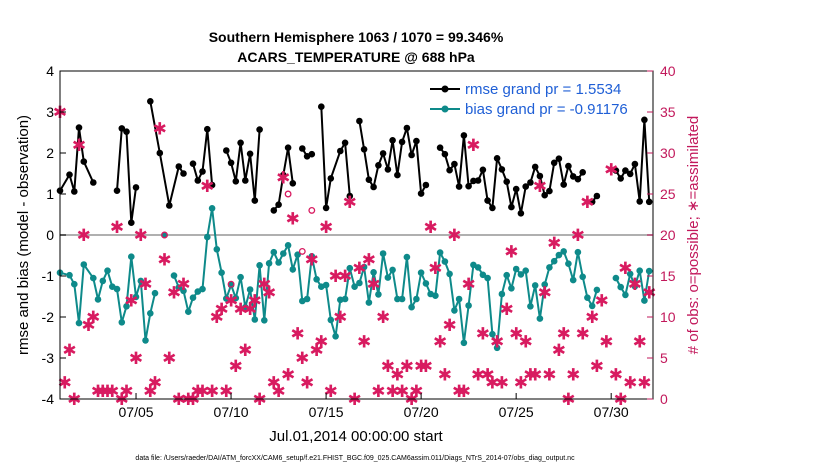 The height and width of the screenshot is (470, 830). Describe the element at coordinates (50, 112) in the screenshot. I see `y-tick-label: 3` at that location.